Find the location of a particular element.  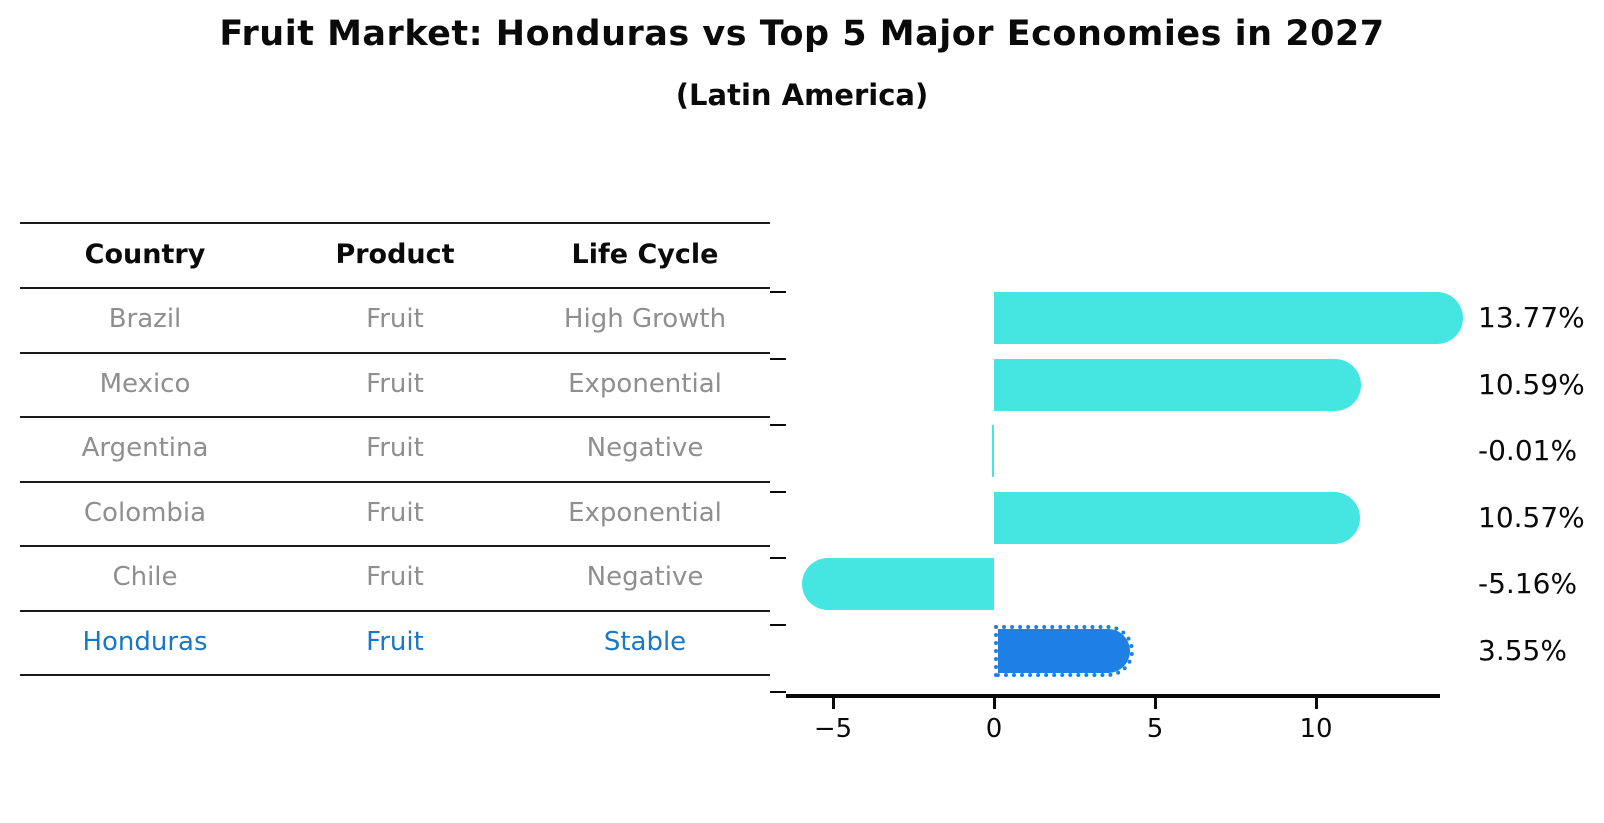

table-row-argentina: Argentina Fruit Negative is located at coordinates (395, 448).